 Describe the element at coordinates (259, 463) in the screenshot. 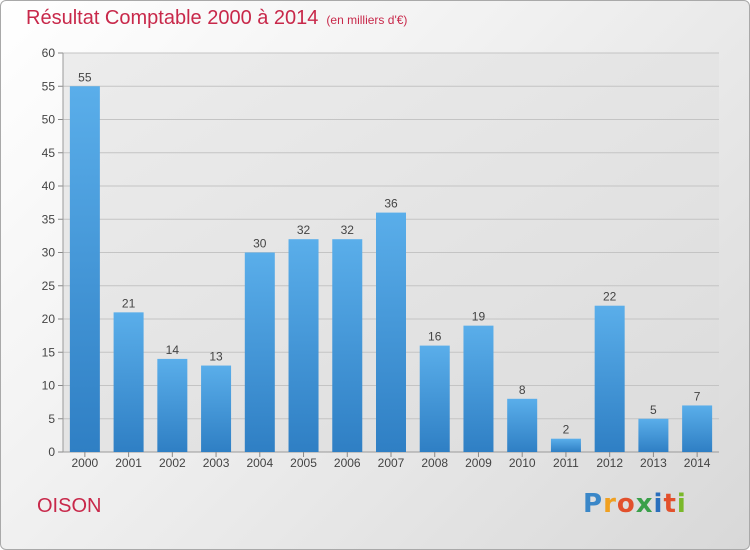

I see `x-tick-label: 2004` at that location.